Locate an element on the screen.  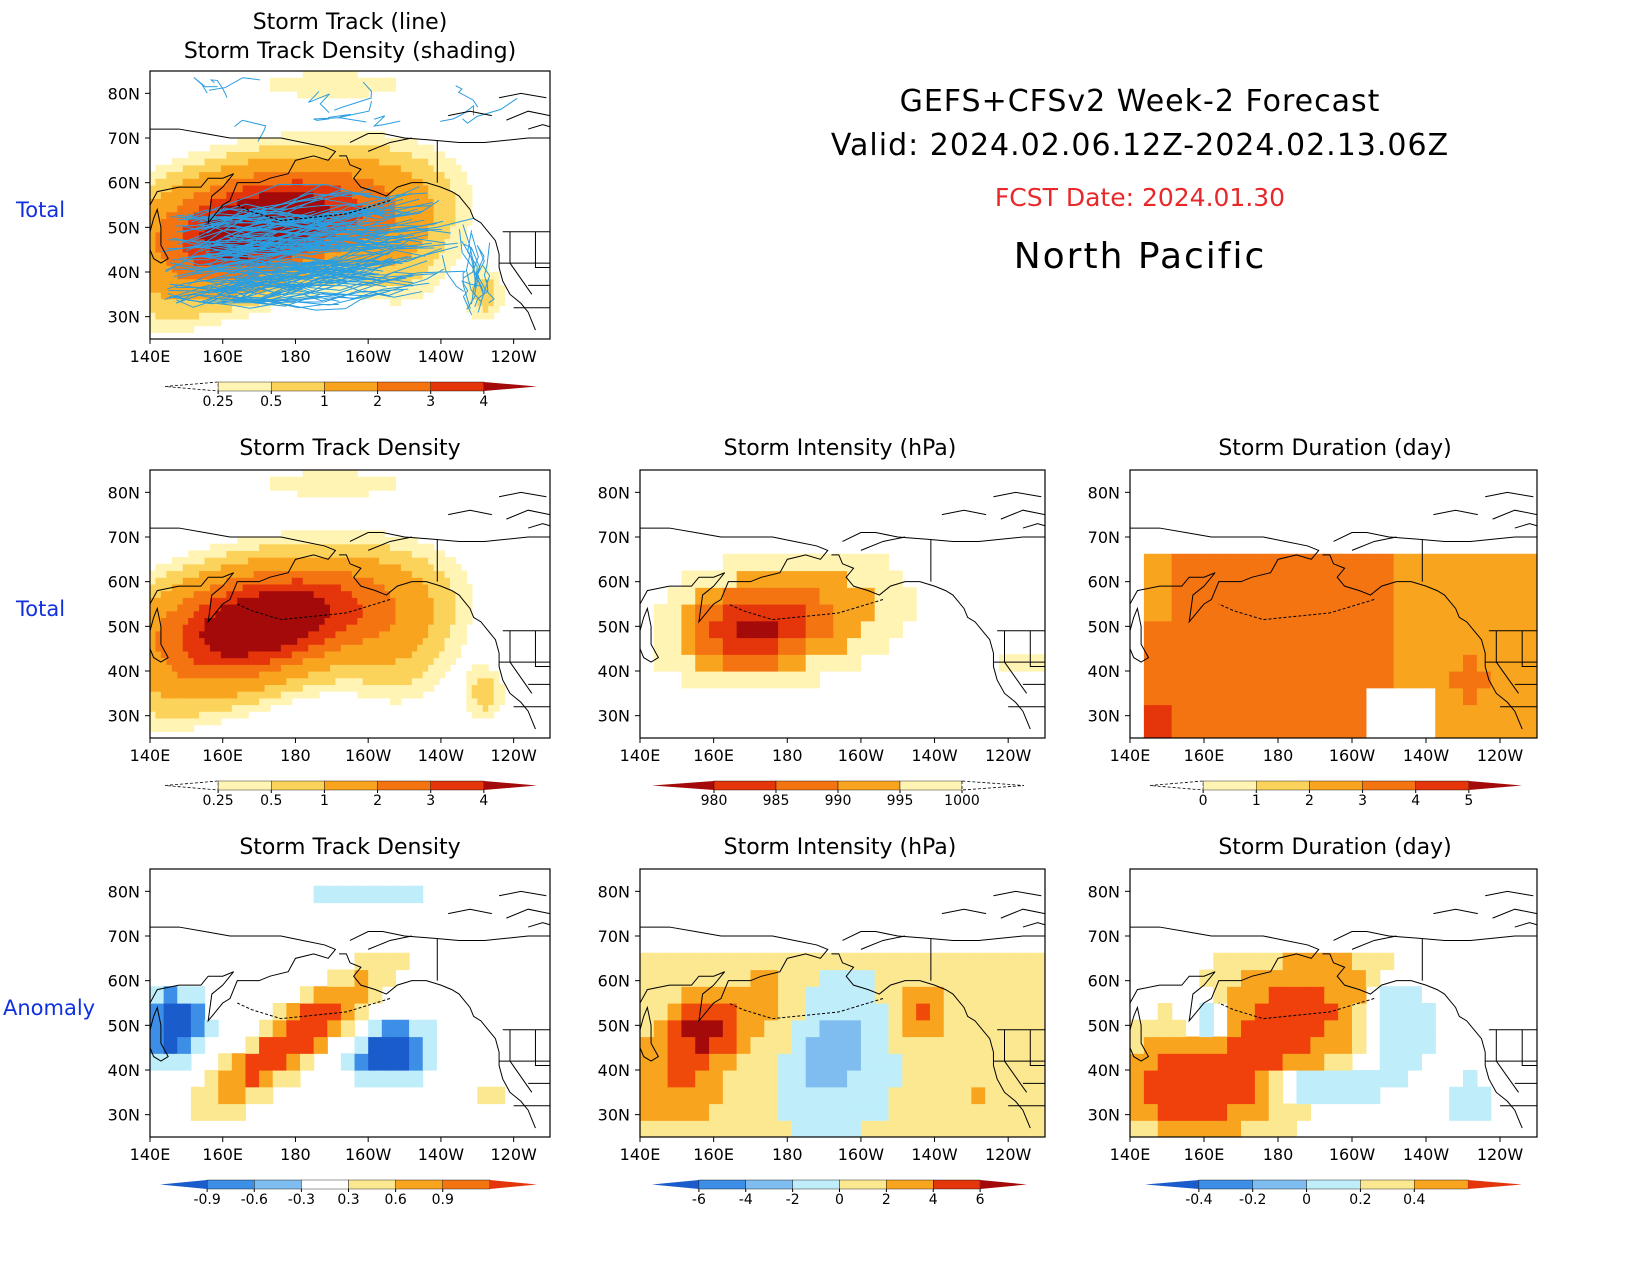
colorbar-label: 990 is located at coordinates (838, 801).